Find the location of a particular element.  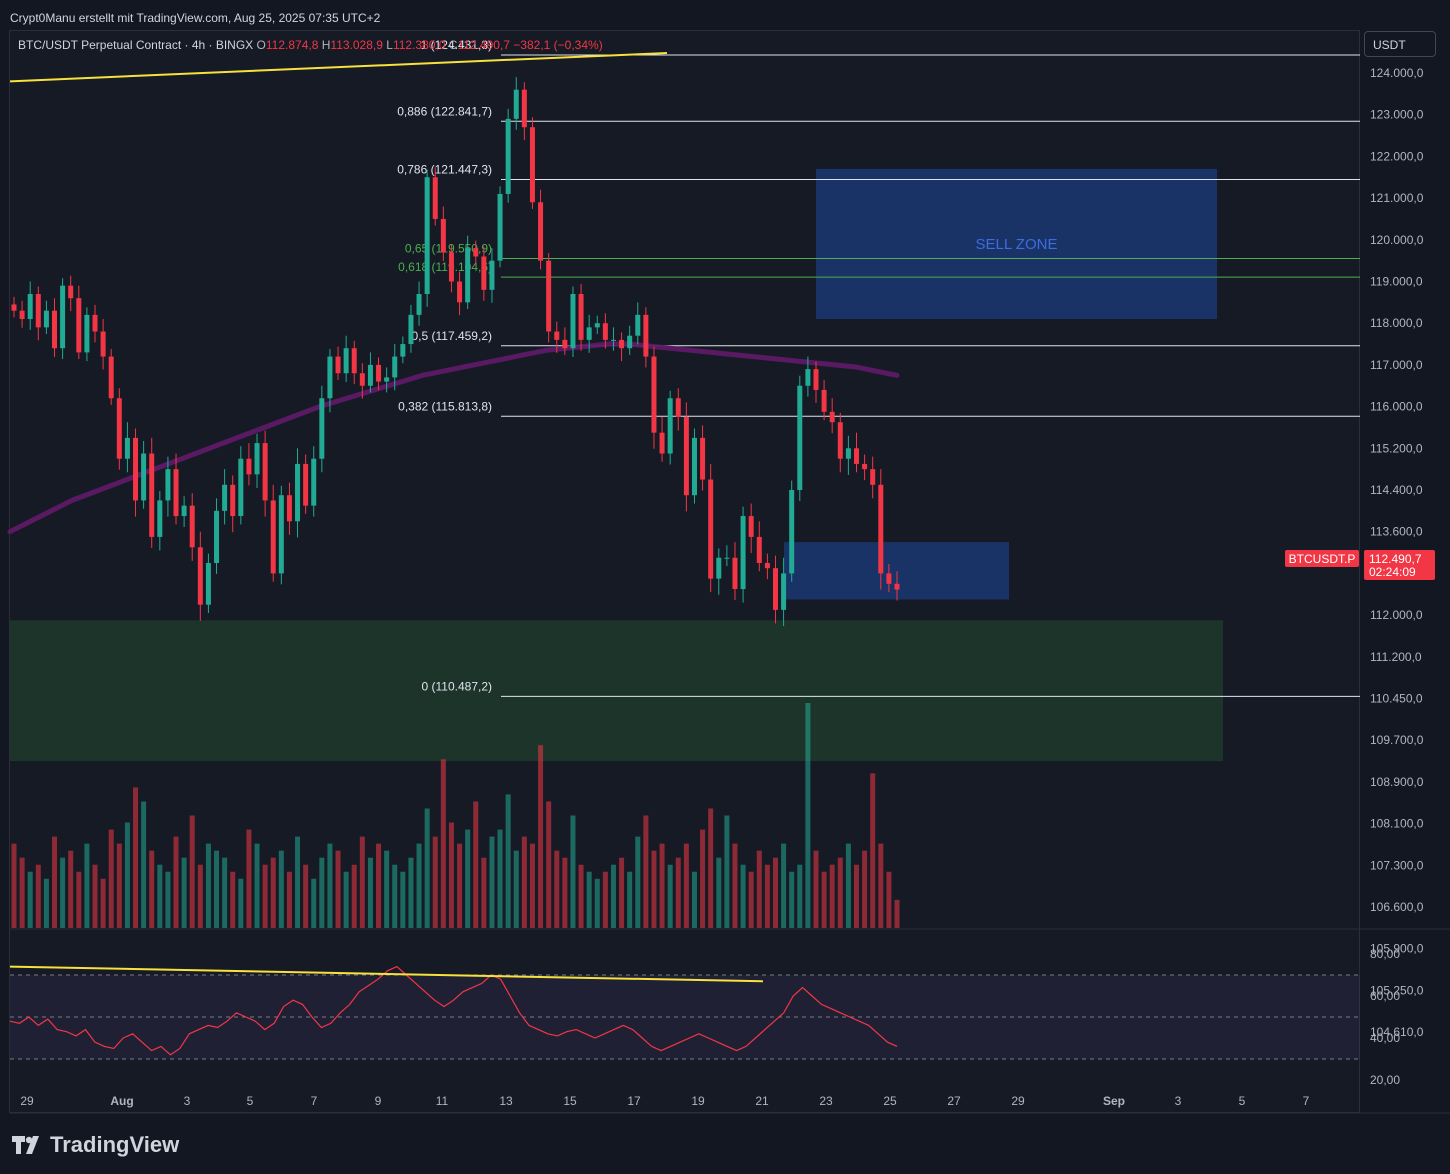

sma-layer is located at coordinates (453, 438).